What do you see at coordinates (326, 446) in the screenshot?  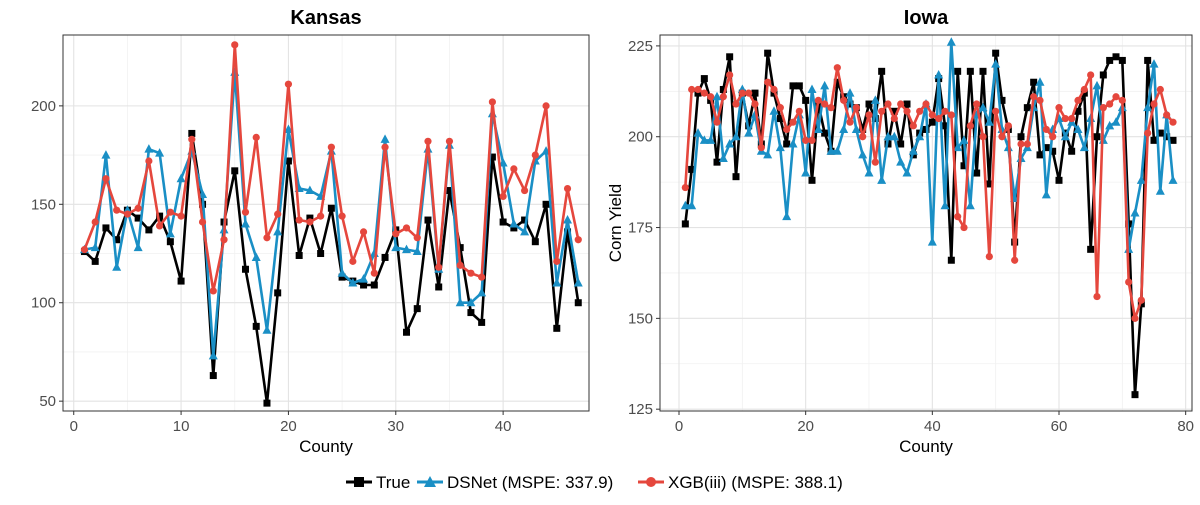 I see `kansas-x-axis-label: County` at bounding box center [326, 446].